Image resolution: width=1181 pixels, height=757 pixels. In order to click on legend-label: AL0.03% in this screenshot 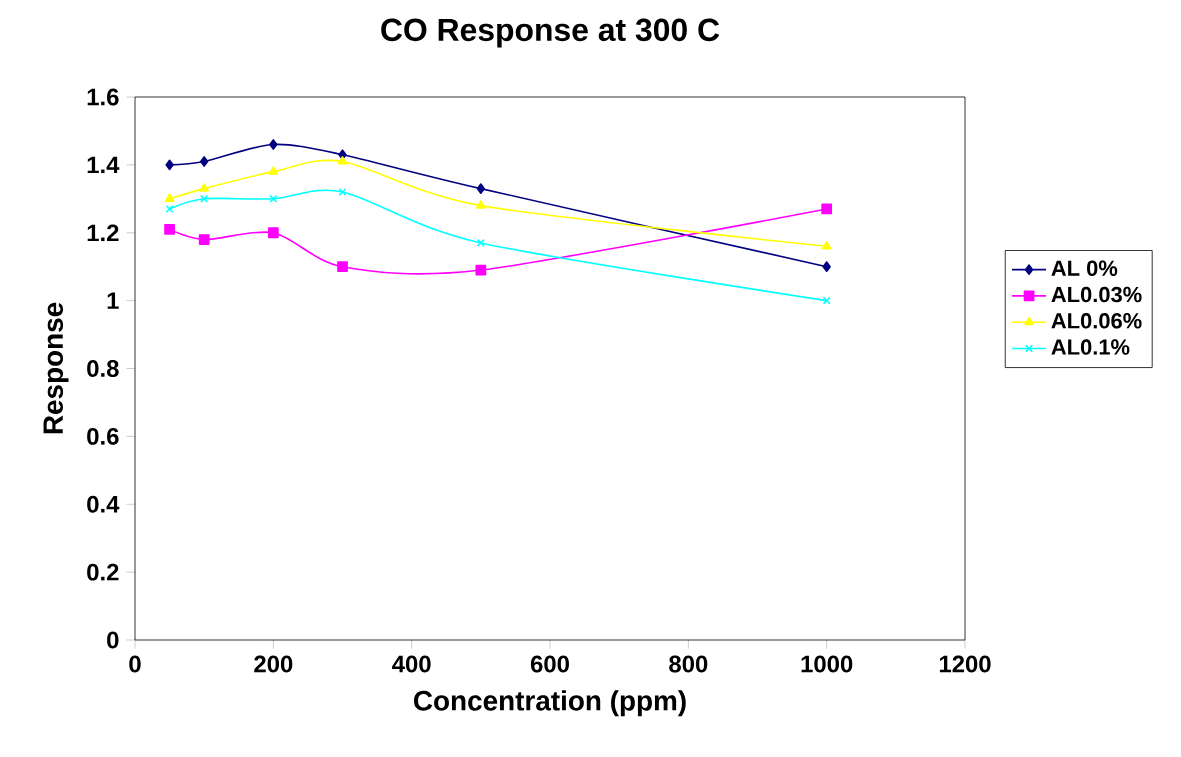, I will do `click(1096, 294)`.